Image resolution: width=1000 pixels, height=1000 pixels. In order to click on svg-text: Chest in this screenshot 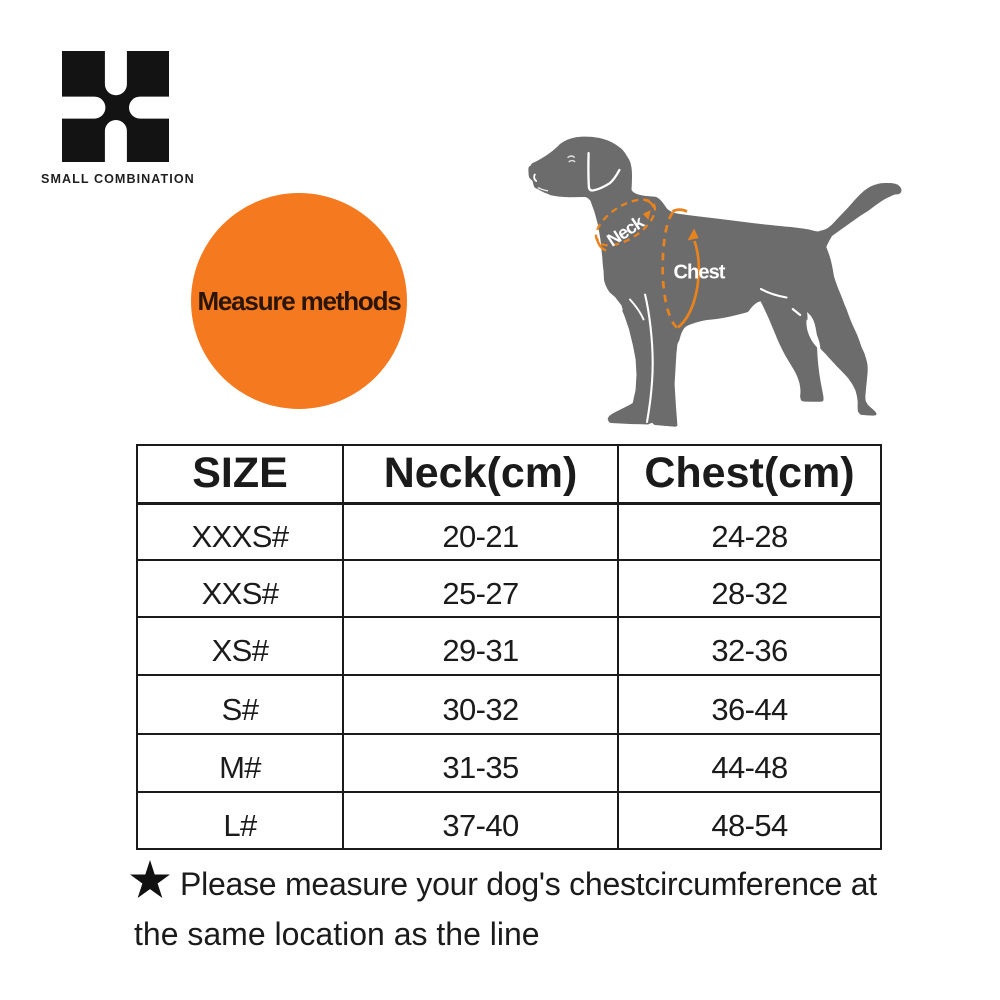, I will do `click(700, 273)`.